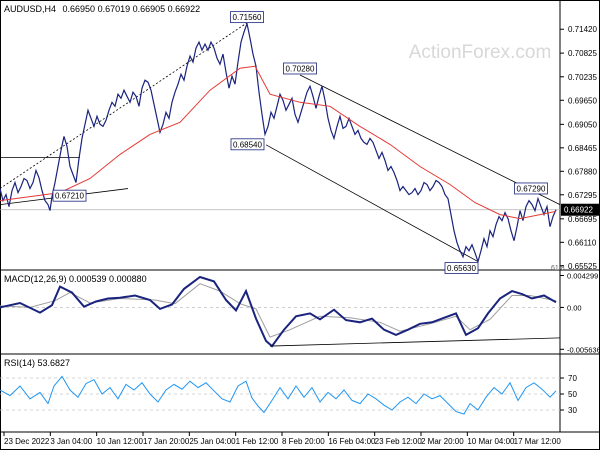 The width and height of the screenshot is (600, 450). I want to click on price-annotation: 0.67210, so click(69, 195).